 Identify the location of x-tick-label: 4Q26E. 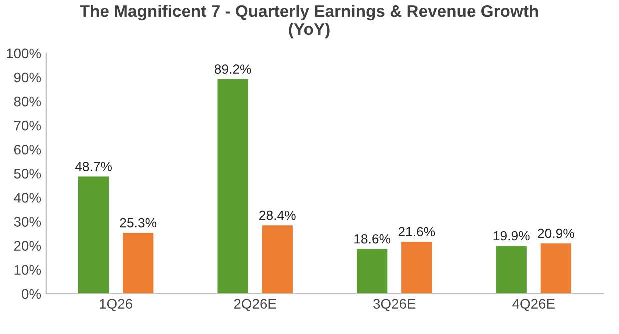
(533, 305).